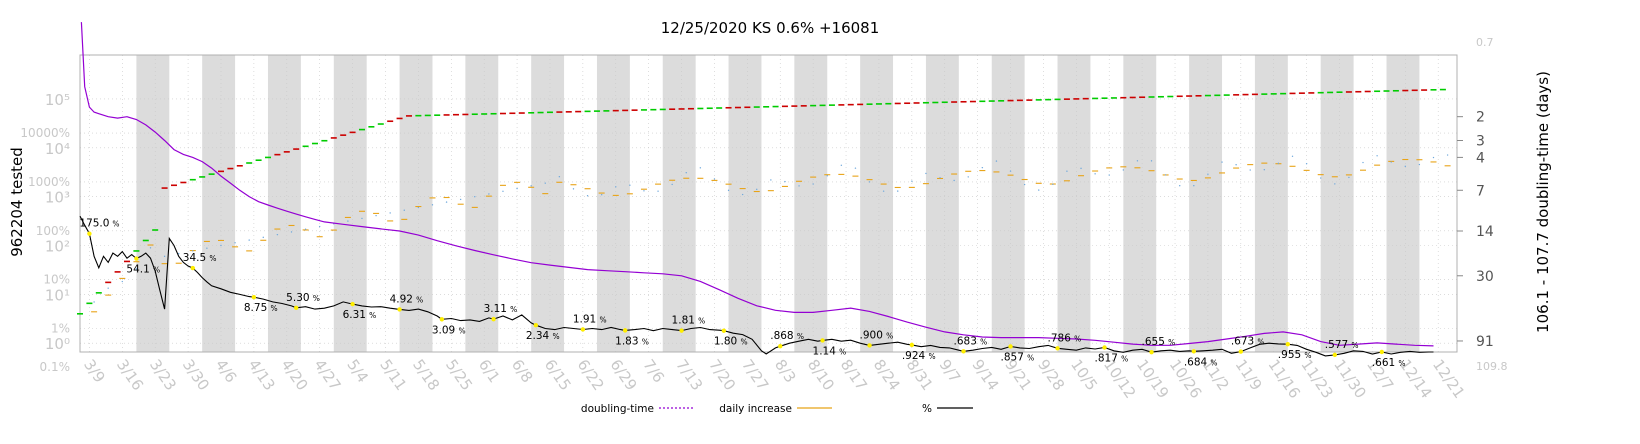 The width and height of the screenshot is (1640, 444). What do you see at coordinates (755, 409) in the screenshot?
I see `legend-label-daily-increase: daily increase` at bounding box center [755, 409].